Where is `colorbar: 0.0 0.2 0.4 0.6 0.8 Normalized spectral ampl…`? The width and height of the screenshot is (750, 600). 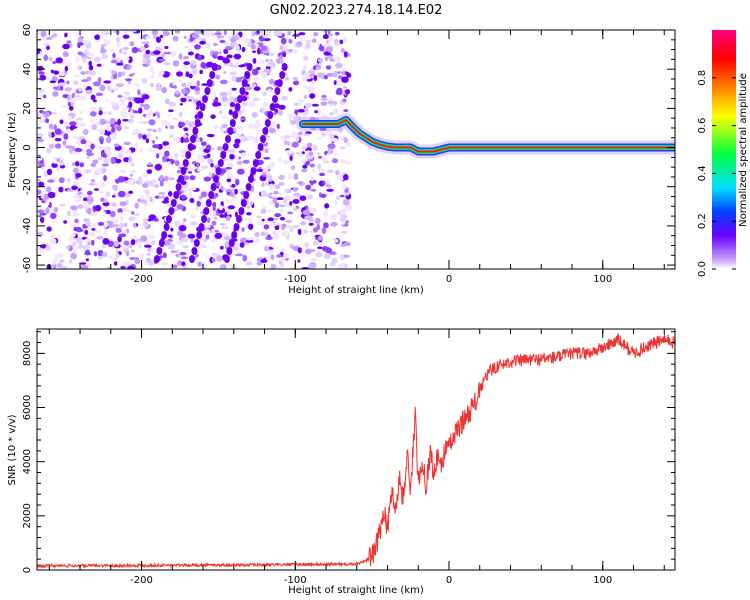 colorbar: 0.0 0.2 0.4 0.6 0.8 Normalized spectral ampl… is located at coordinates (723, 153).